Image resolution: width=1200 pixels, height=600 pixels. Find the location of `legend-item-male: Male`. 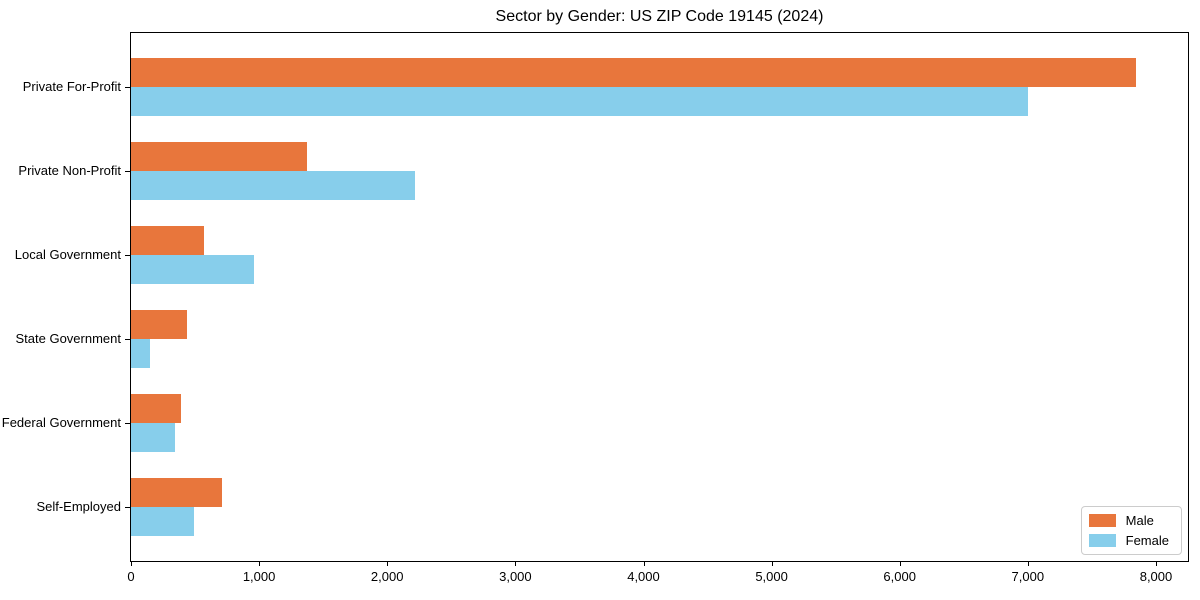

legend-item-male: Male is located at coordinates (1128, 520).